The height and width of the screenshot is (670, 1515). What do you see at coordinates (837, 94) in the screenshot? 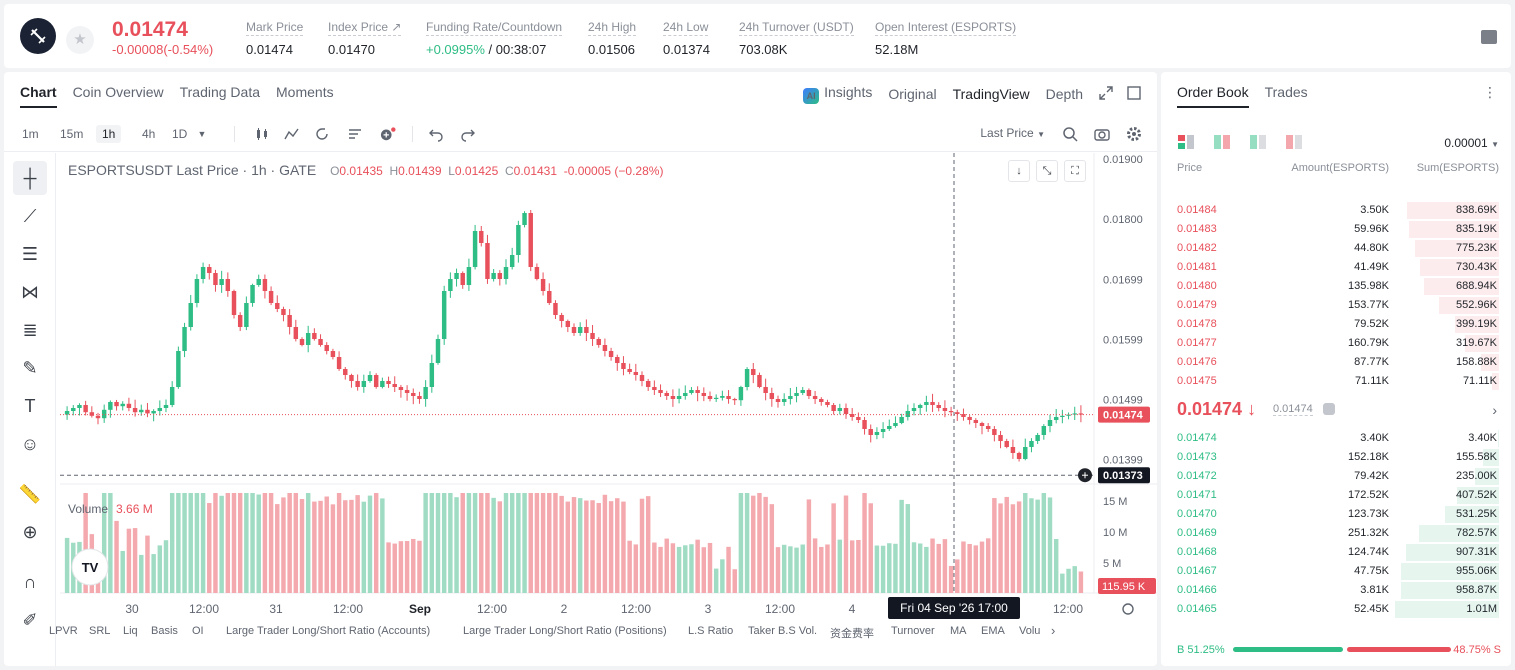
I see `tab-insights: AI Insights` at bounding box center [837, 94].